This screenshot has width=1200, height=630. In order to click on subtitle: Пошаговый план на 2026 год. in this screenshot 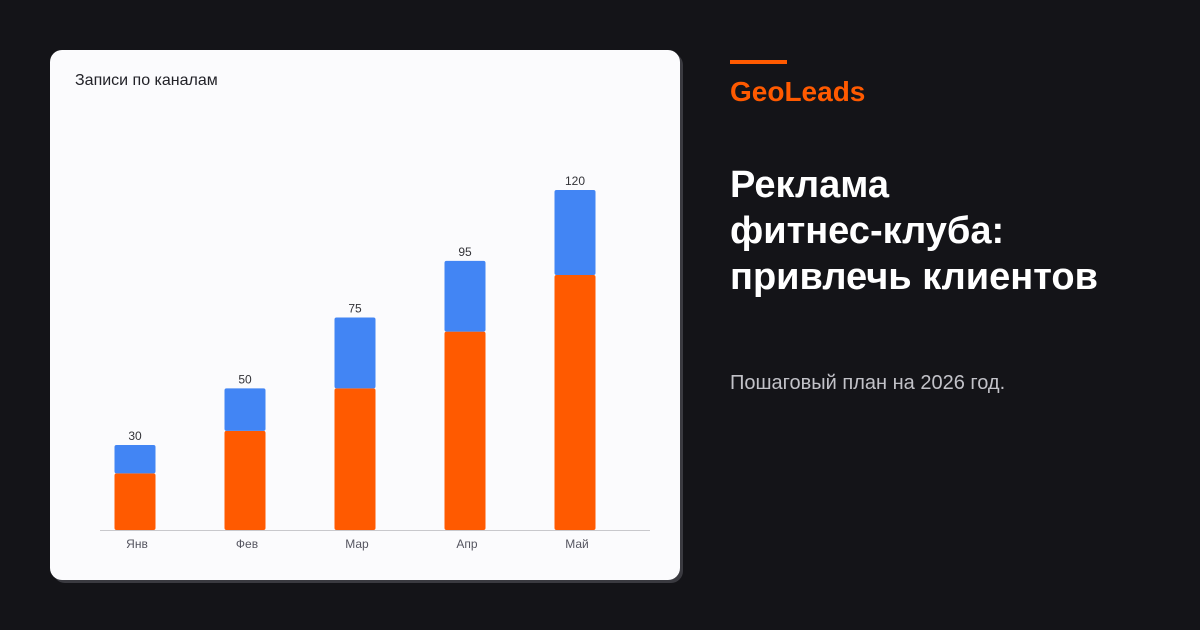, I will do `click(868, 383)`.